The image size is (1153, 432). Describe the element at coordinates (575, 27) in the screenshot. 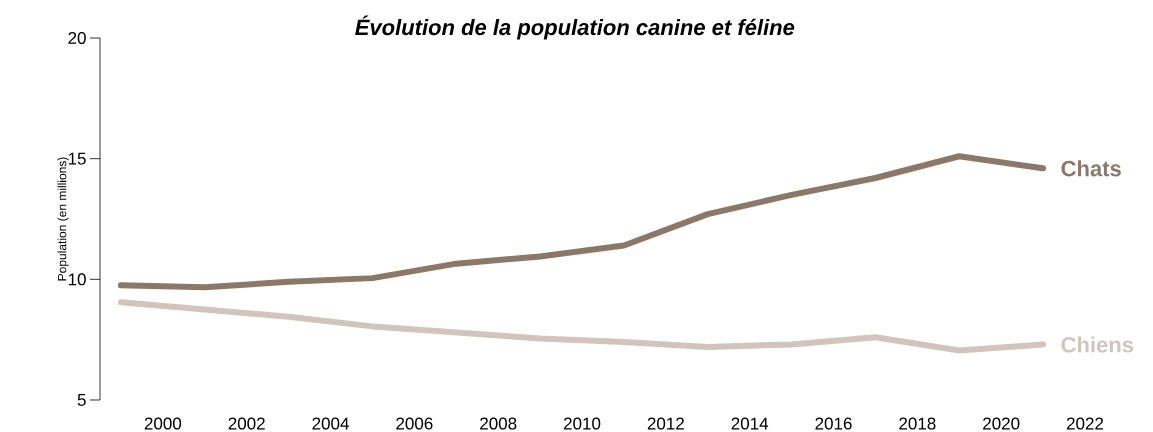

I see `chart-title: Évolution de la population canine et féline` at that location.